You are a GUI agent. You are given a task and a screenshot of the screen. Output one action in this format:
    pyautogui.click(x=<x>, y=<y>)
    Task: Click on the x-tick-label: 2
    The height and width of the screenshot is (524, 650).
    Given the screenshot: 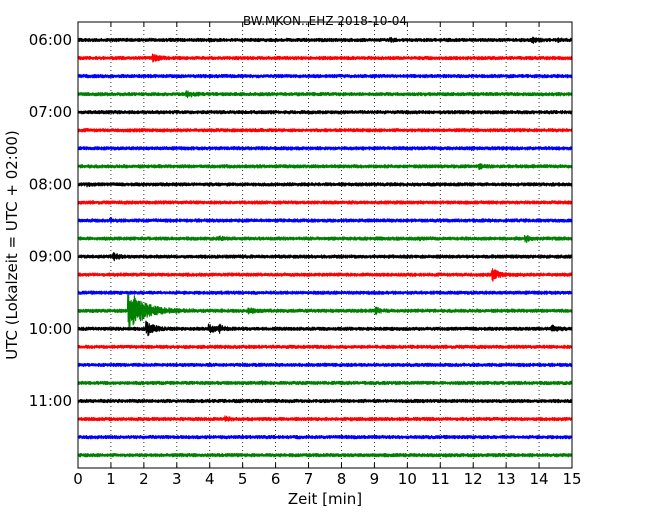 What is the action you would take?
    pyautogui.click(x=144, y=479)
    